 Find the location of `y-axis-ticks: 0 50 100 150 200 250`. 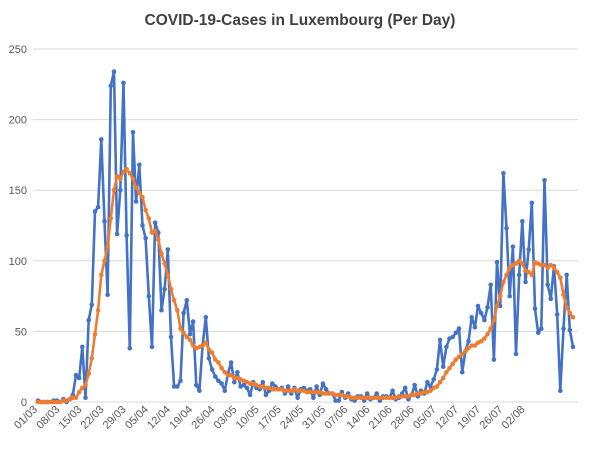

y-axis-ticks: 0 50 100 150 200 250 is located at coordinates (18, 226).